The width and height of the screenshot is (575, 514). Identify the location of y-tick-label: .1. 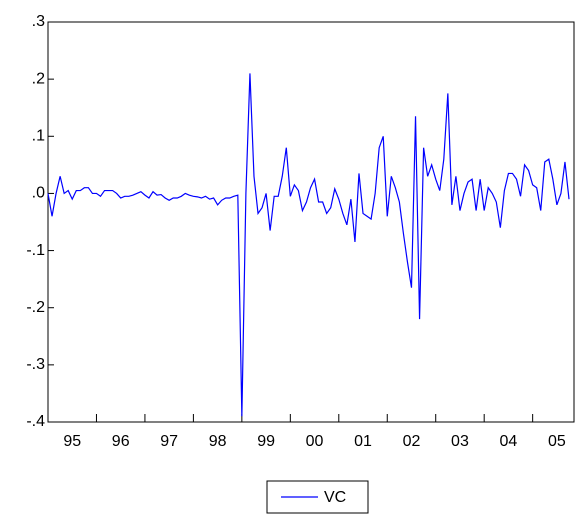
(38, 136).